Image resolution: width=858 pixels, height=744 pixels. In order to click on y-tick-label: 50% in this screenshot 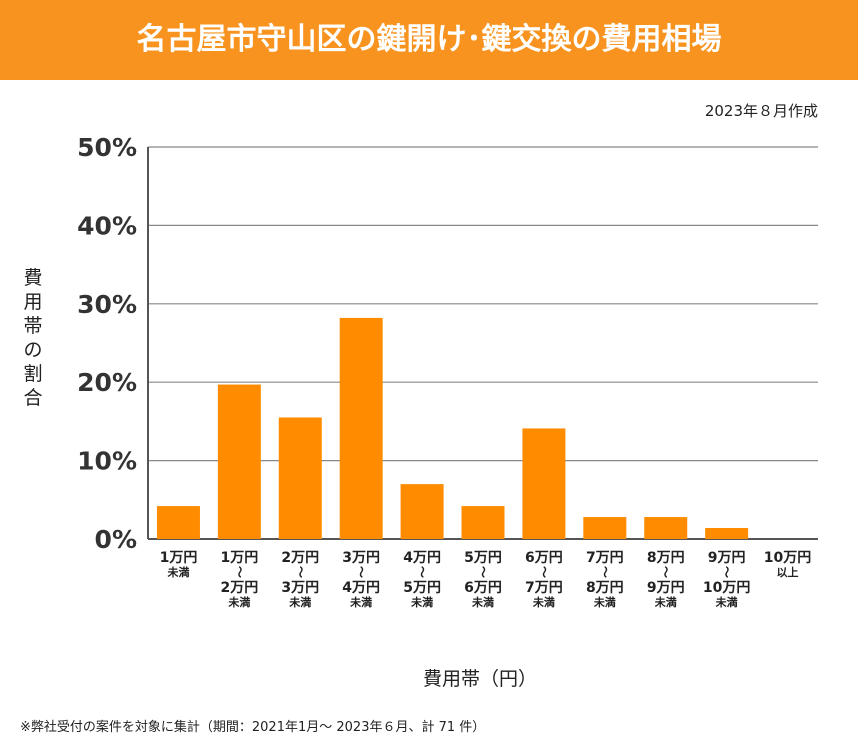, I will do `click(107, 147)`.